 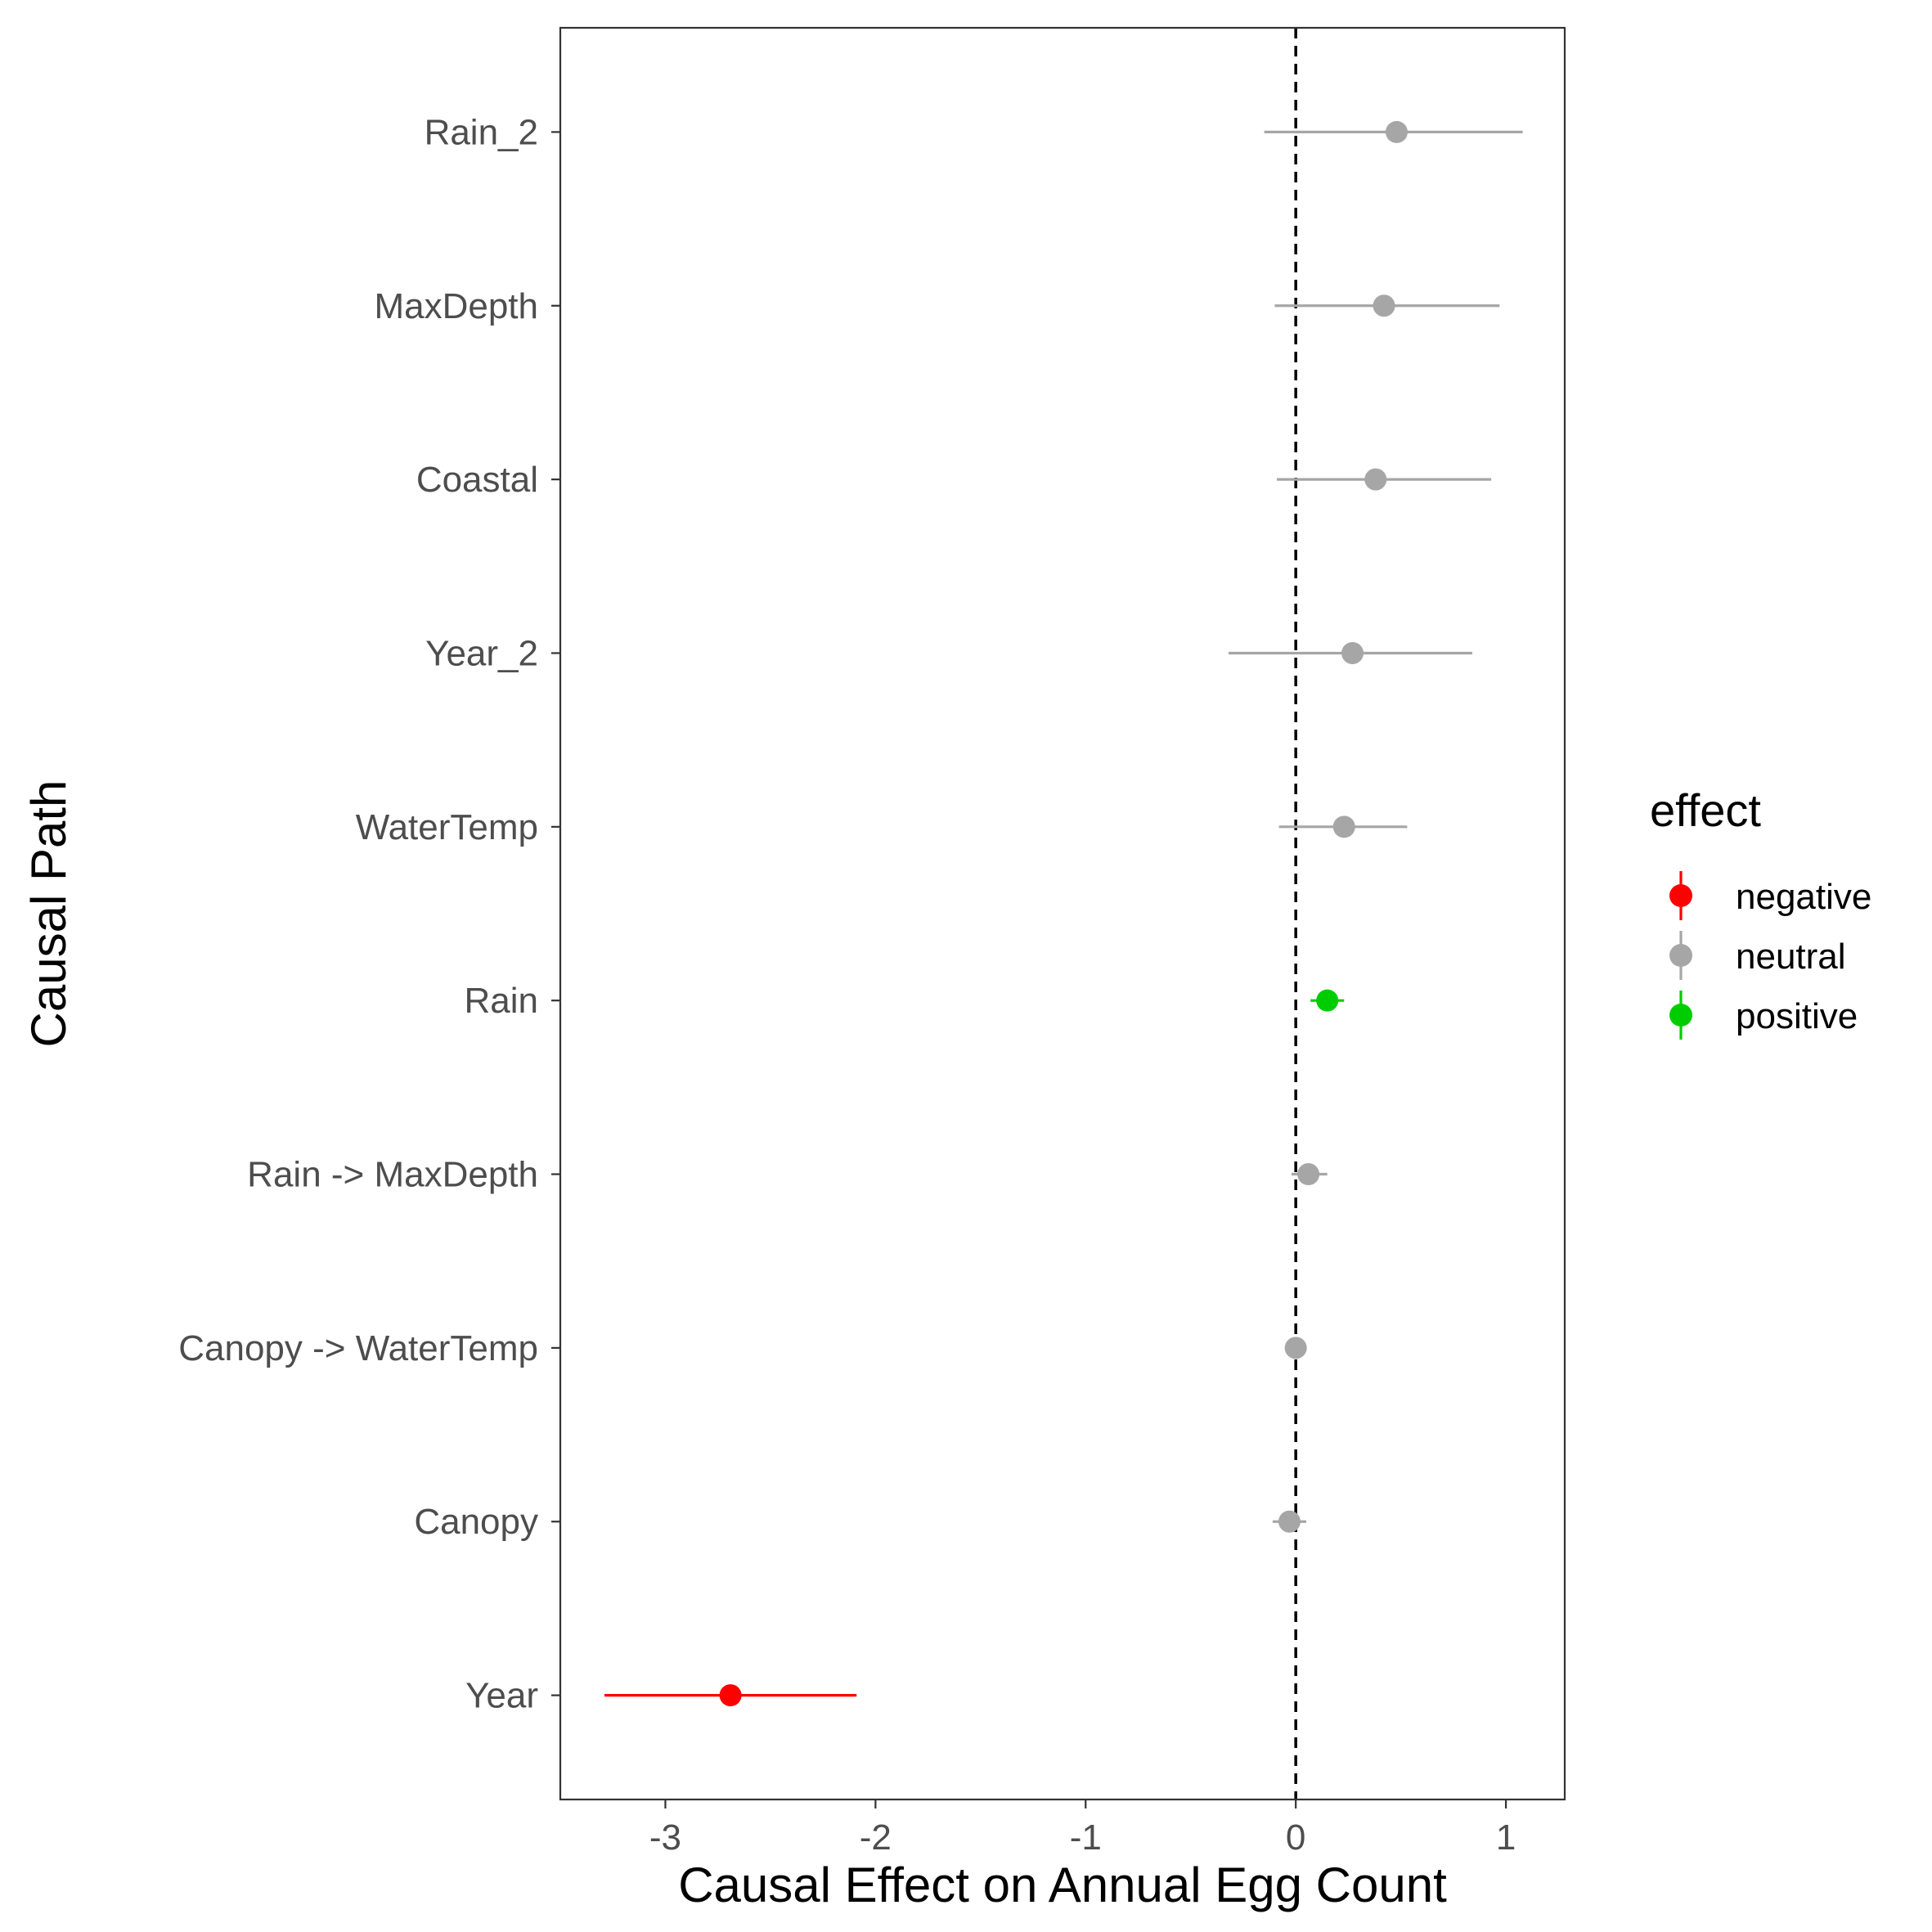 I want to click on x-axis: -3 -2 -1 0 1, so click(x=1082, y=1829).